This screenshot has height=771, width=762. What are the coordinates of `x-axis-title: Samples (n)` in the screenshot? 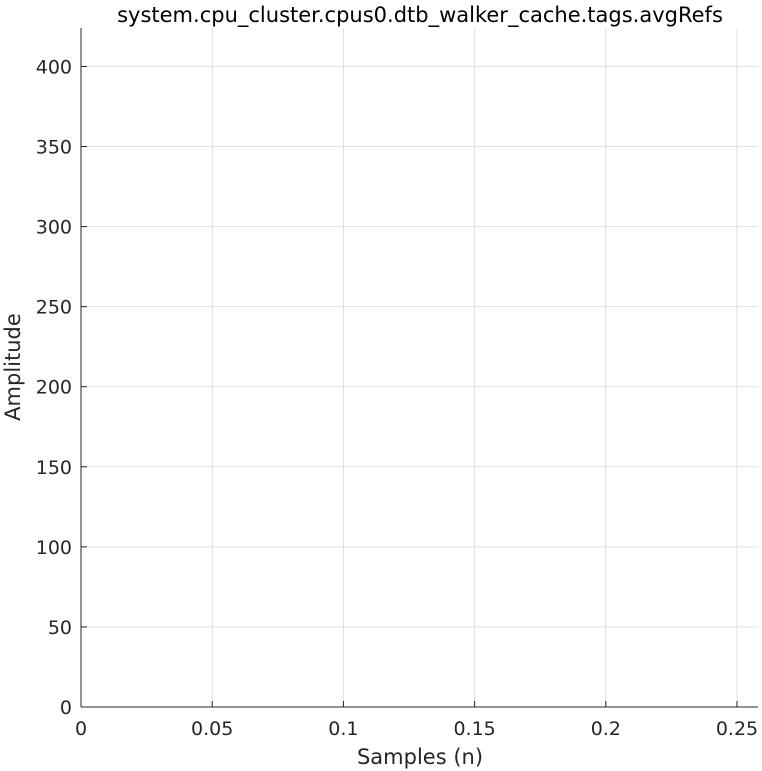 It's located at (420, 757).